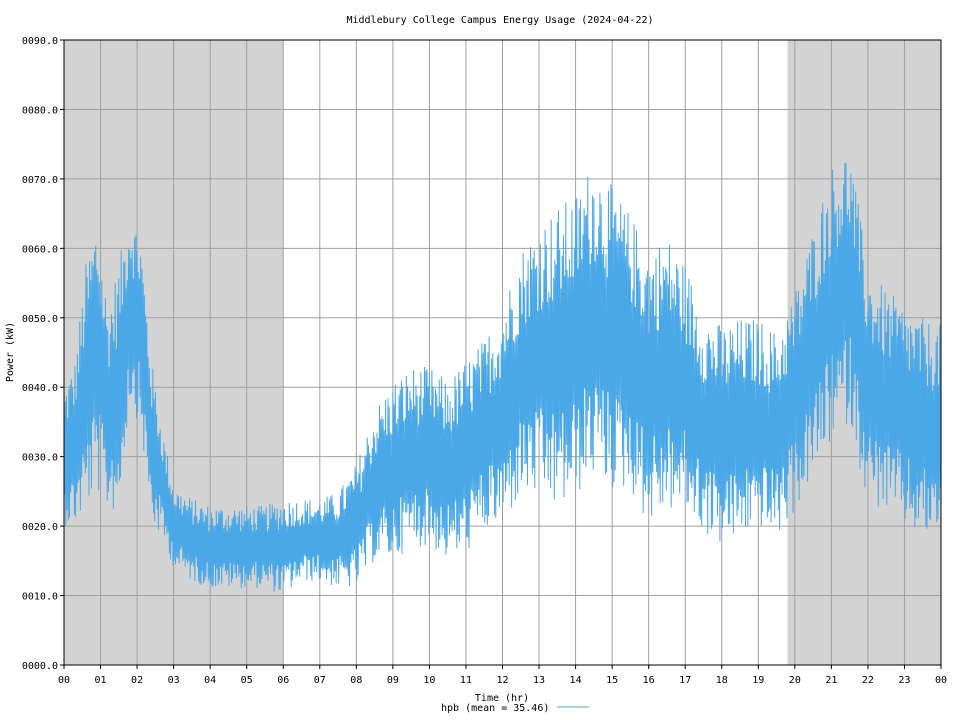 This screenshot has height=720, width=960. Describe the element at coordinates (137, 680) in the screenshot. I see `x-tick-label: 02` at that location.